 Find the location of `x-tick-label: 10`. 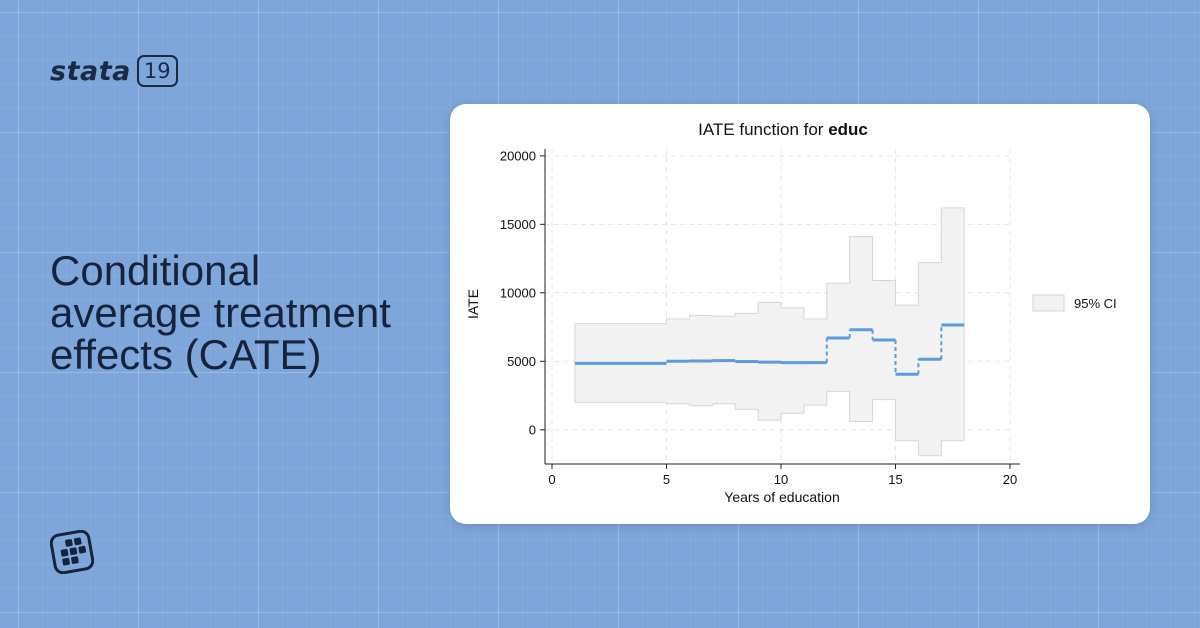

x-tick-label: 10 is located at coordinates (781, 479).